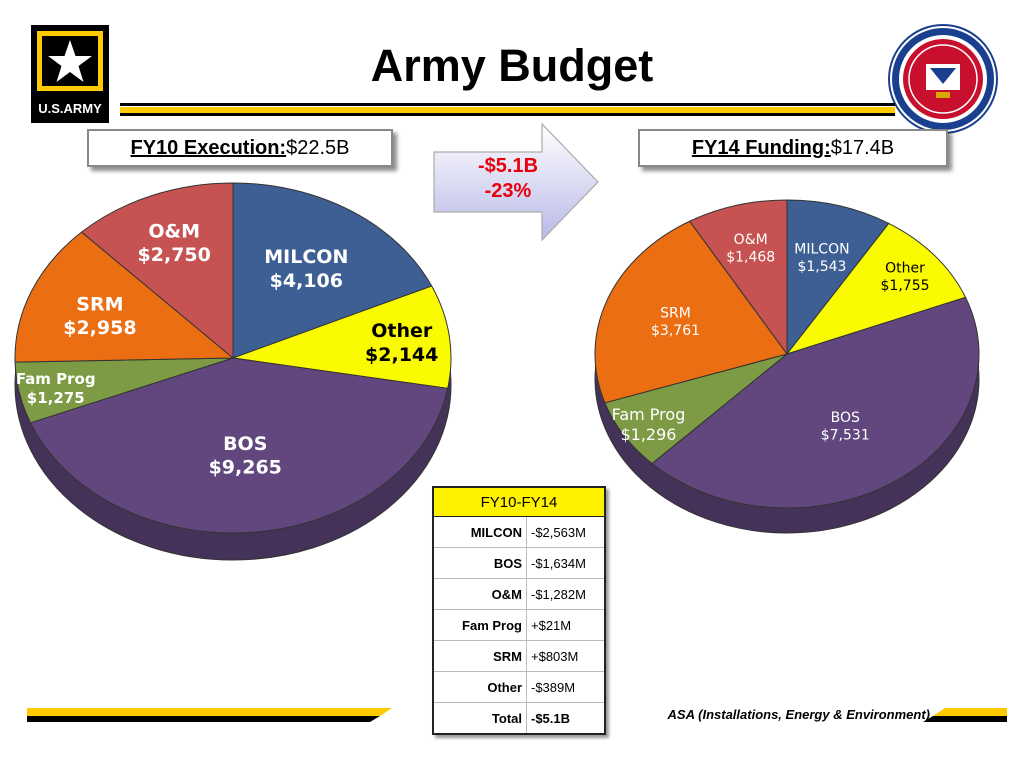 The image size is (1024, 768). Describe the element at coordinates (519, 501) in the screenshot. I see `table-header: FY10-FY14` at that location.